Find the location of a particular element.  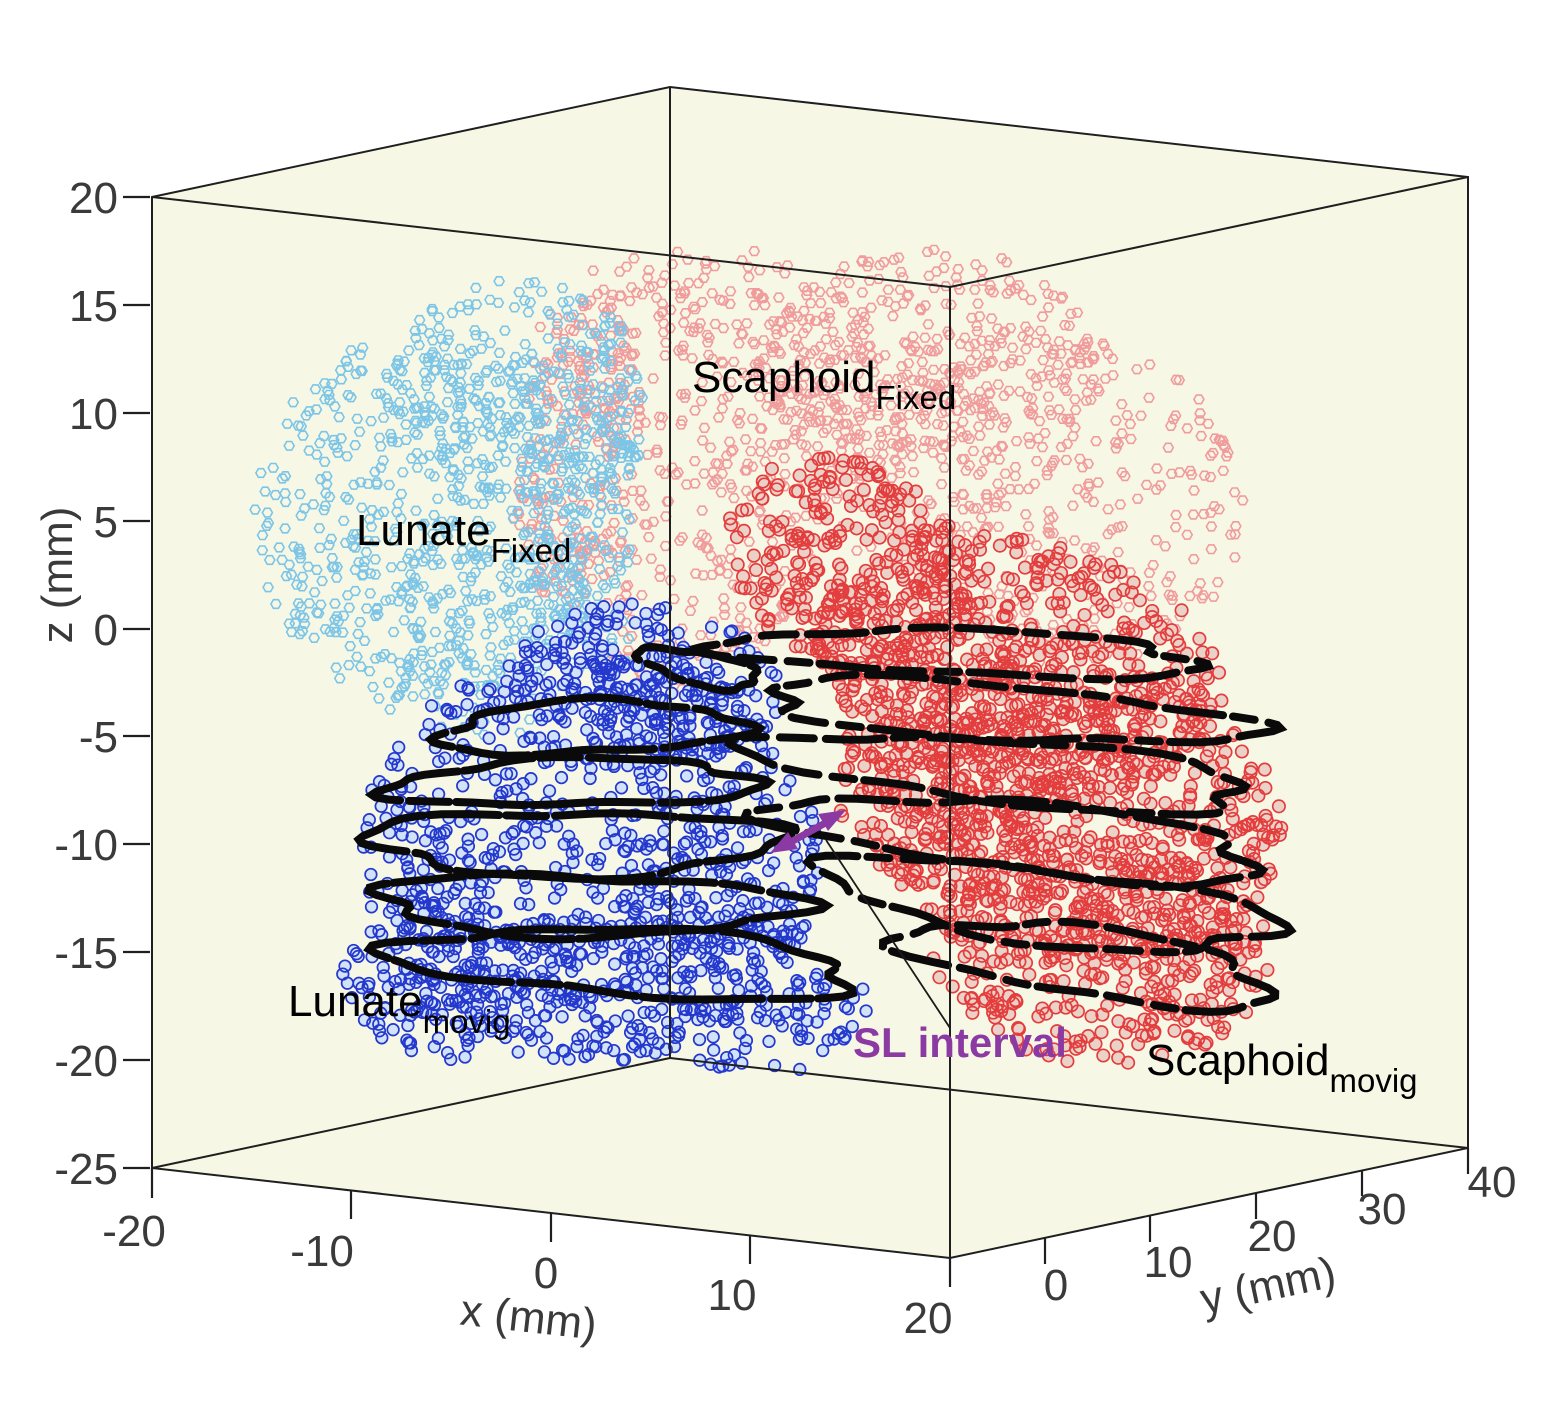

box-edge-floor-left is located at coordinates (411, 1113).